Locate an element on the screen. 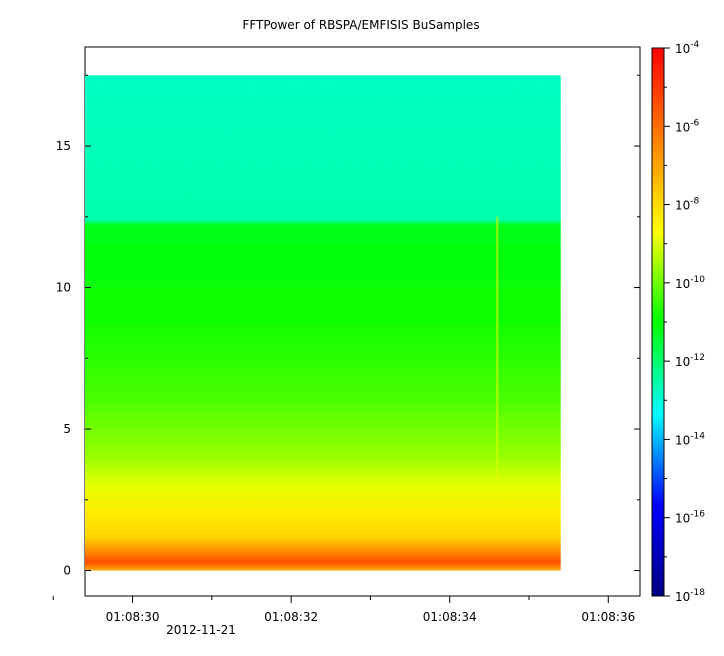  y-tick-label: 0 is located at coordinates (67, 571).